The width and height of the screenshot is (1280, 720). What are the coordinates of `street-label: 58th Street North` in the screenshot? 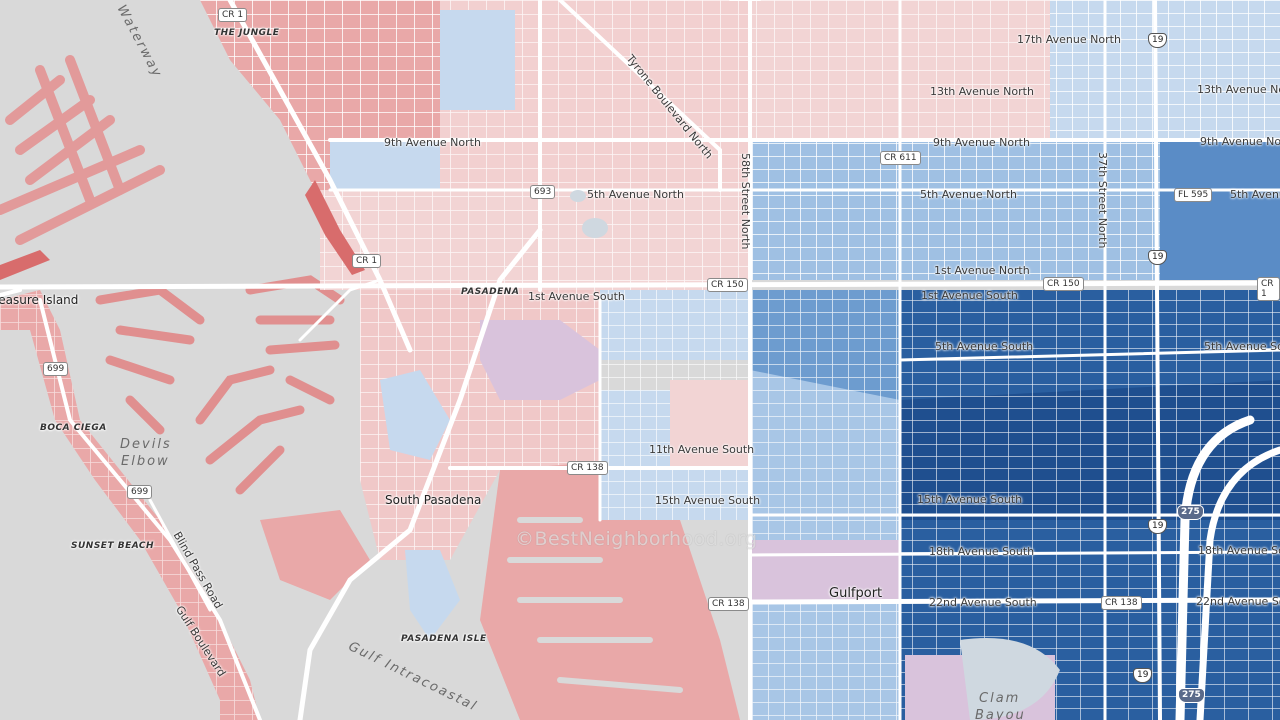 It's located at (745, 201).